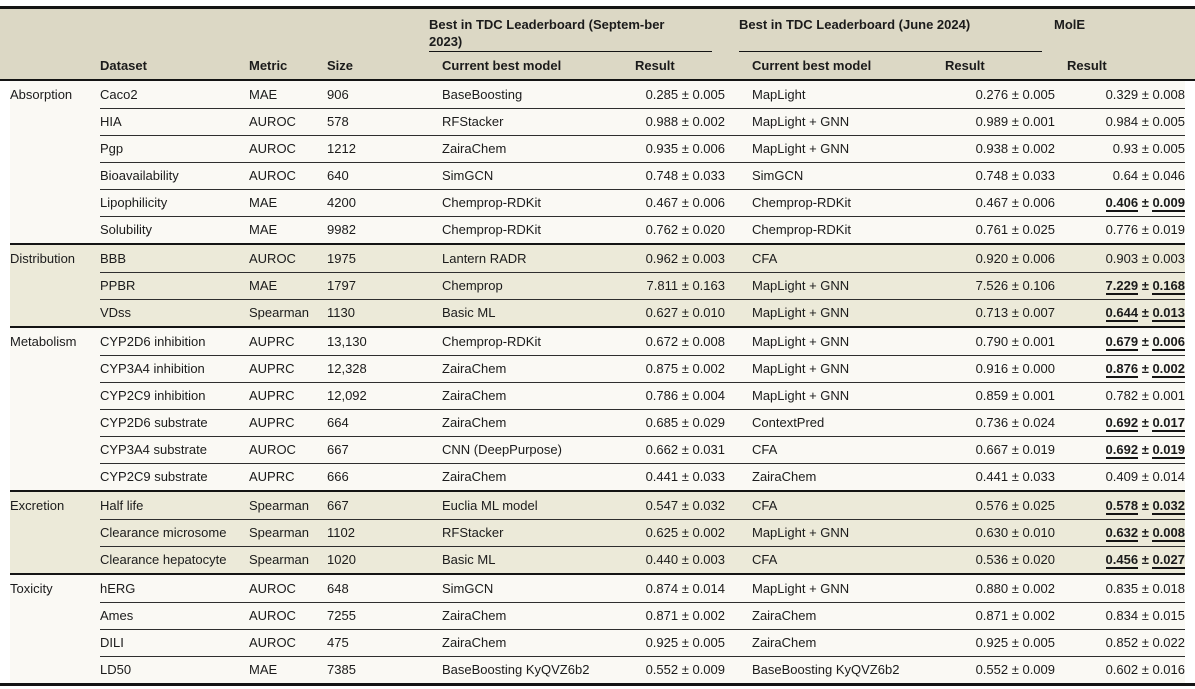 The height and width of the screenshot is (689, 1195). Describe the element at coordinates (163, 559) in the screenshot. I see `dataset-cell: Clearance hepatocyte` at that location.